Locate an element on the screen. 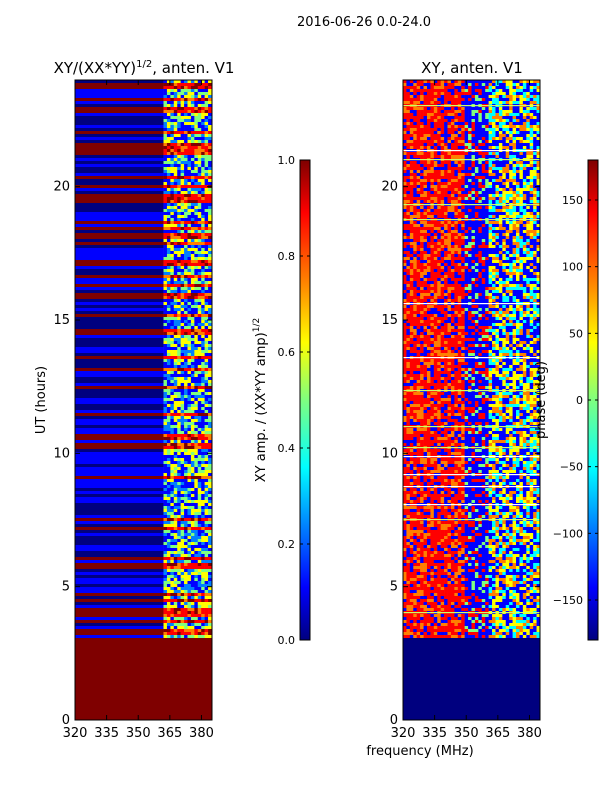 The height and width of the screenshot is (800, 600). y-tick-label: 0 is located at coordinates (66, 720).